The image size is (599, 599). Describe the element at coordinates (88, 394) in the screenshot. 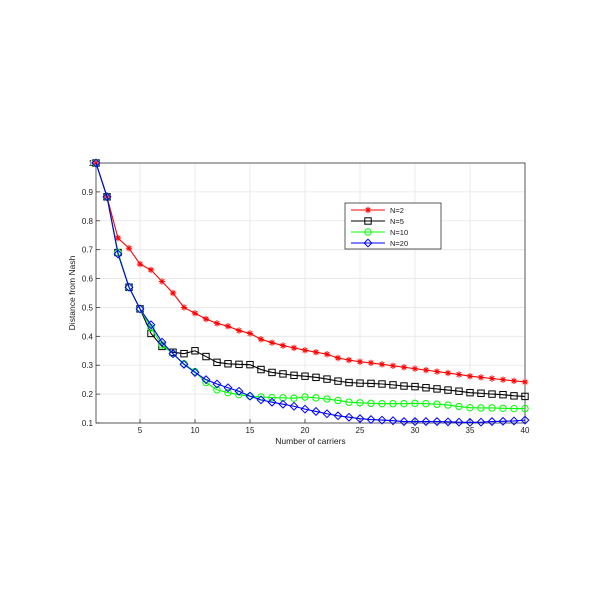

I see `y-tick-label: 0.2` at that location.